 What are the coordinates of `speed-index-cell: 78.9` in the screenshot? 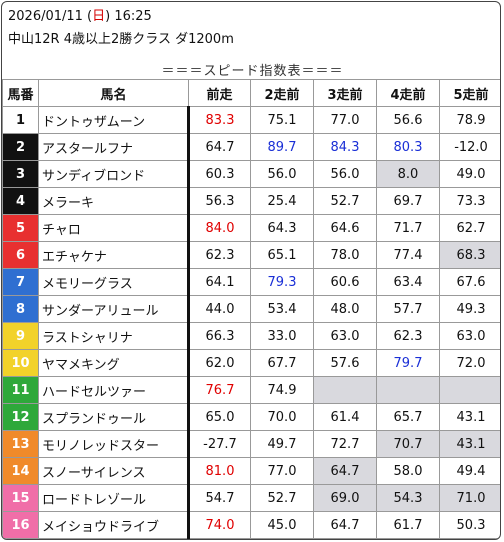 It's located at (469, 120).